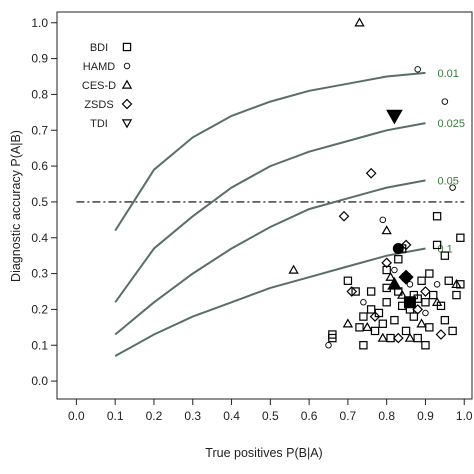 This screenshot has height=474, width=474. I want to click on legend-circle-icon, so click(127, 66).